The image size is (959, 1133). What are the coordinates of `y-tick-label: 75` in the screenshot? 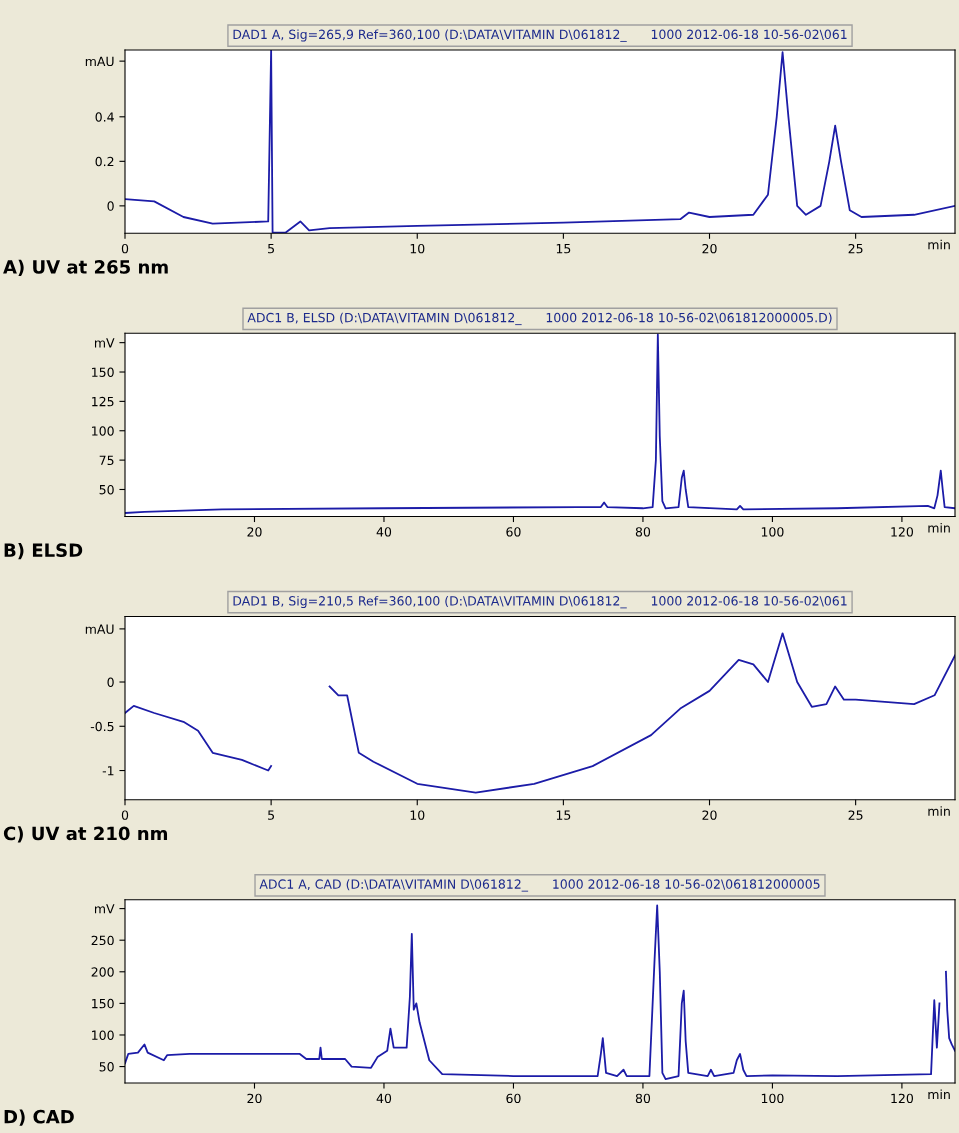 It's located at (106, 460).